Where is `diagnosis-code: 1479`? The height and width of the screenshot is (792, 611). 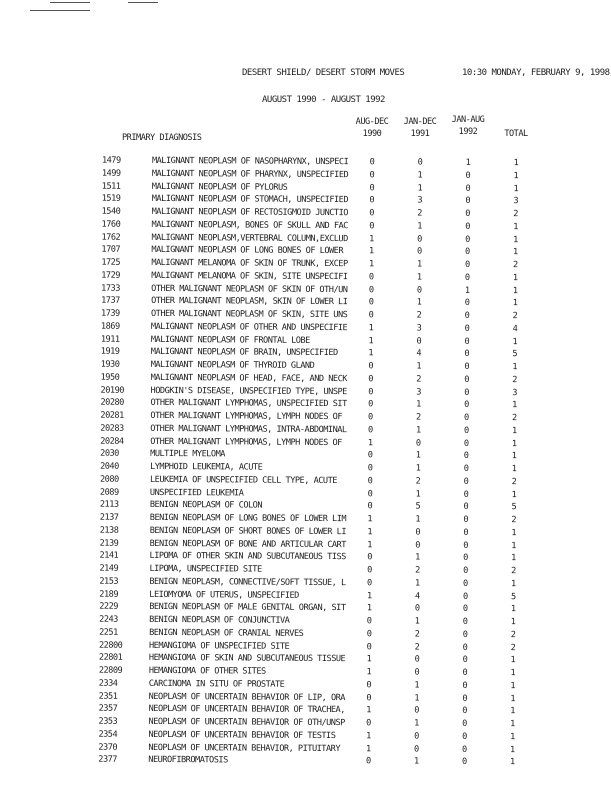
diagnosis-code: 1479 is located at coordinates (111, 160).